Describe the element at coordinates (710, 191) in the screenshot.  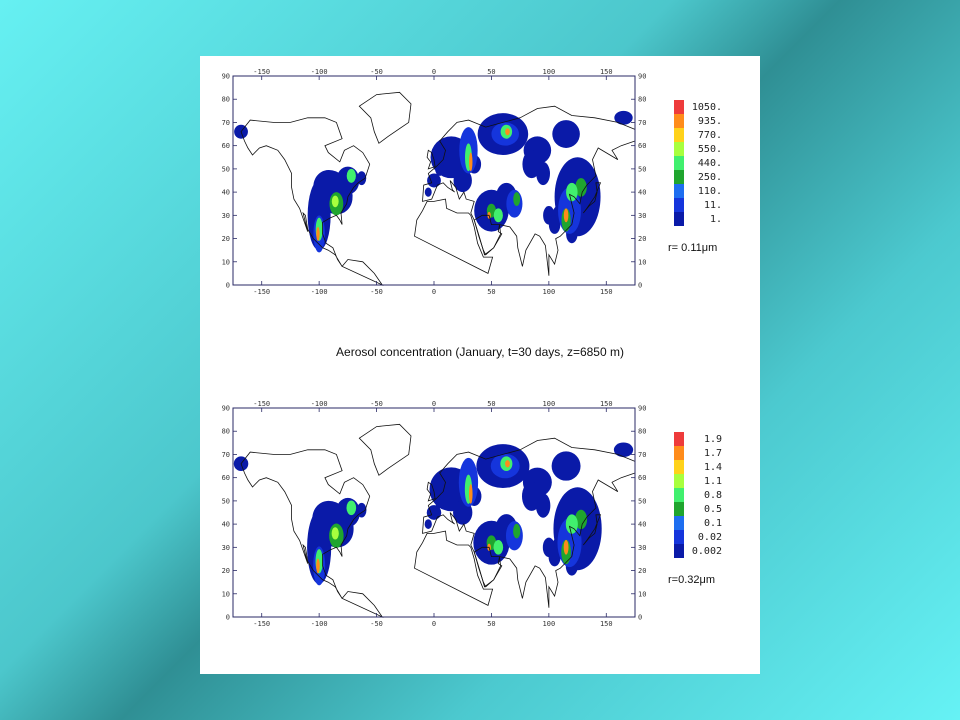
I see `legend-label: 110.` at that location.